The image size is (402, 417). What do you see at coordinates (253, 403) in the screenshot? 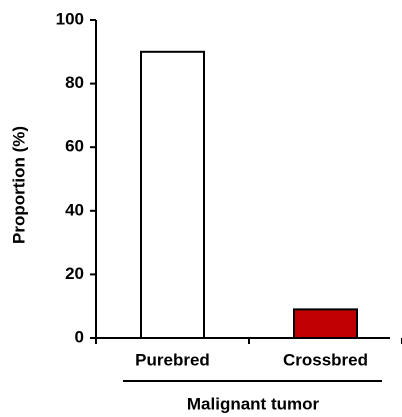
I see `x-axis-label: Malignant tumor` at bounding box center [253, 403].